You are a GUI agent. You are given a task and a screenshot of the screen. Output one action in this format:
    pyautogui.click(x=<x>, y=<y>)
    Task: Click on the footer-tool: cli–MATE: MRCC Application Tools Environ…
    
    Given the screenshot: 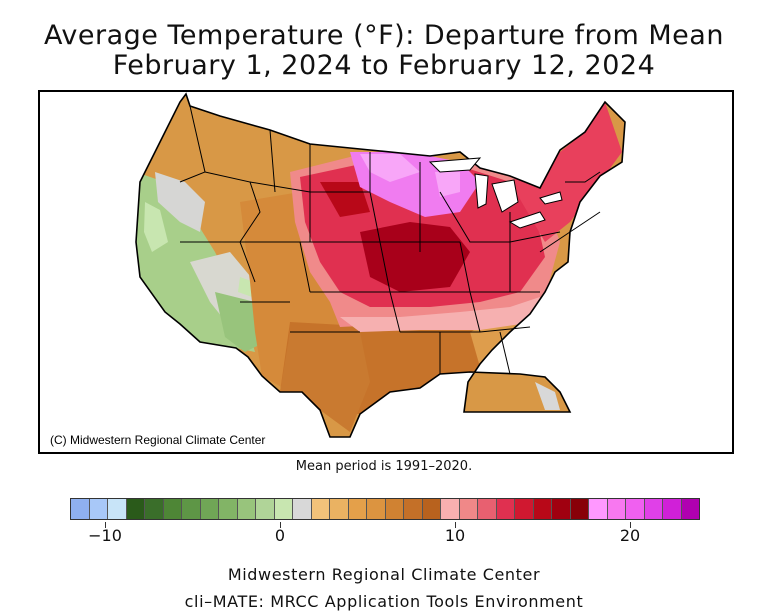 What is the action you would take?
    pyautogui.click(x=384, y=601)
    